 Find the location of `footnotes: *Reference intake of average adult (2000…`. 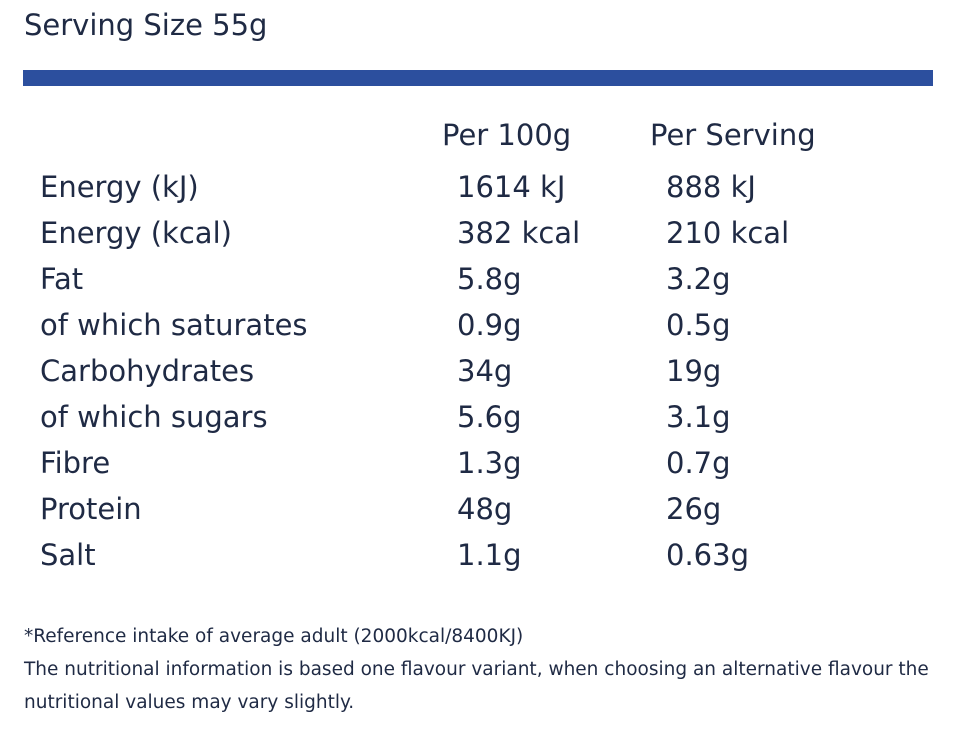

footnotes: *Reference intake of average adult (2000… is located at coordinates (479, 669).